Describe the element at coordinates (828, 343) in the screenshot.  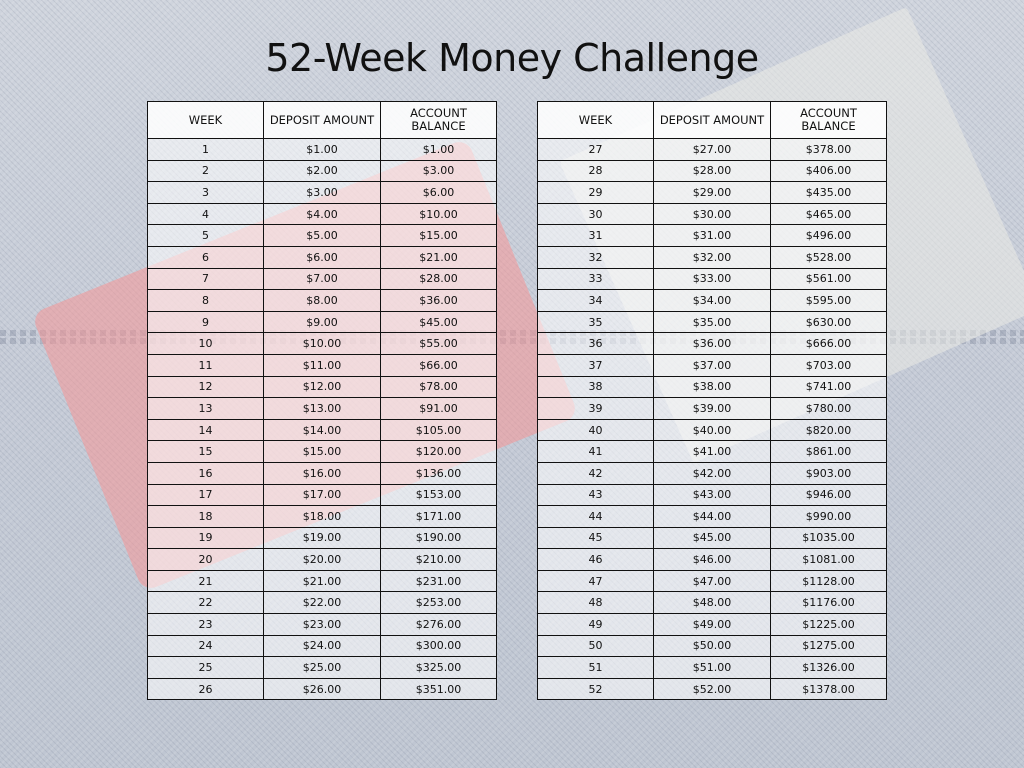
I see `balance-cell: $666.00` at that location.